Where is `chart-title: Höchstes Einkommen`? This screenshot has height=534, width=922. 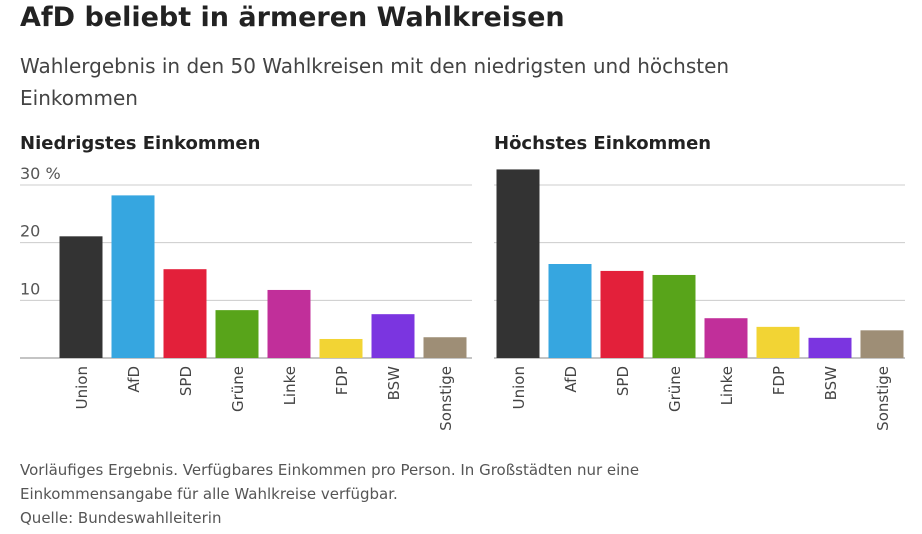 chart-title: Höchstes Einkommen is located at coordinates (602, 143).